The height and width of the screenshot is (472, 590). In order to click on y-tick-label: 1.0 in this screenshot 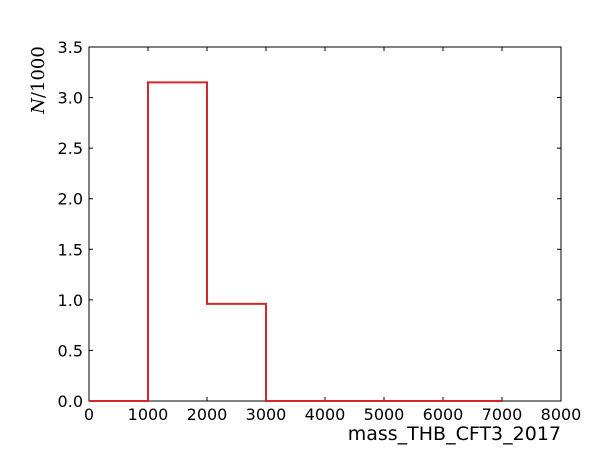, I will do `click(70, 300)`.